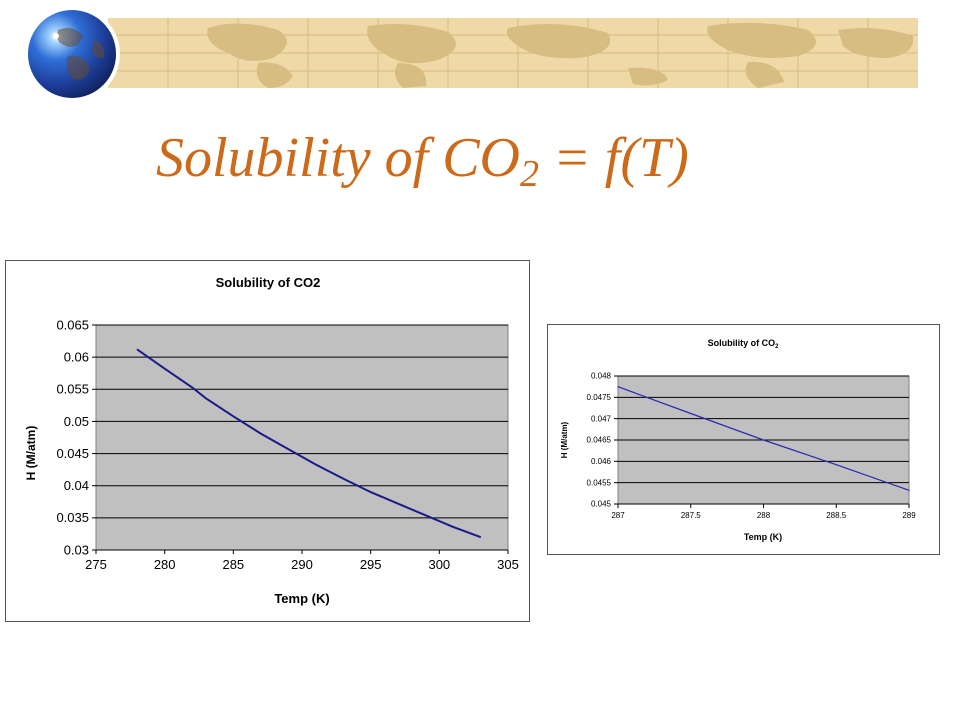 The width and height of the screenshot is (960, 720). What do you see at coordinates (165, 564) in the screenshot?
I see `chart-1-xtick-label: 280` at bounding box center [165, 564].